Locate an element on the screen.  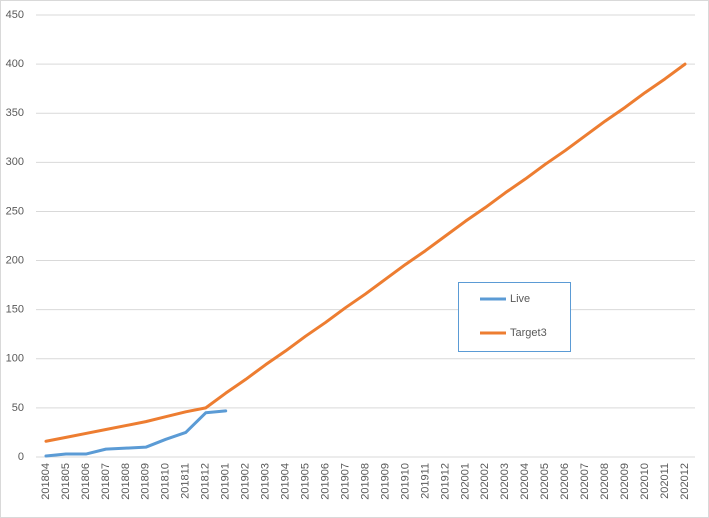
x-tick-label: 202006 is located at coordinates (565, 481).